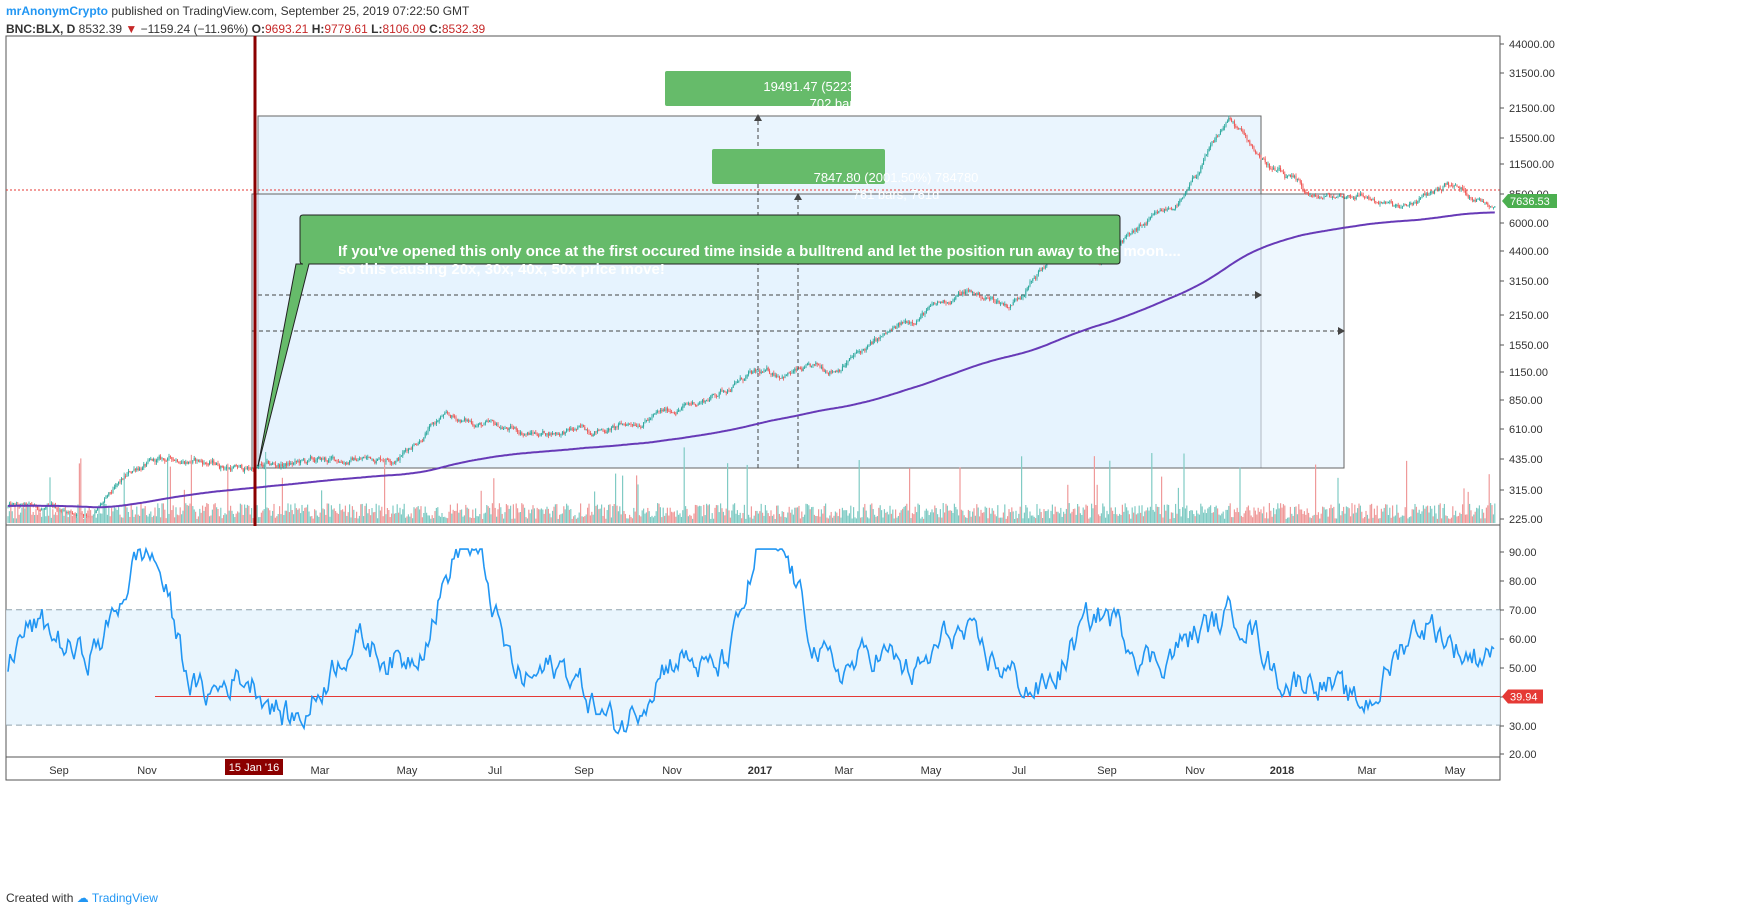 This screenshot has height=914, width=1761. Describe the element at coordinates (286, 29) in the screenshot. I see `open-value: 9693.21` at that location.